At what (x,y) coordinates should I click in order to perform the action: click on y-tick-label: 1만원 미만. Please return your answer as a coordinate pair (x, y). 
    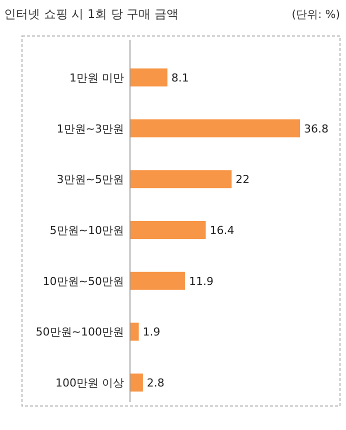
    Looking at the image, I should click on (97, 77).